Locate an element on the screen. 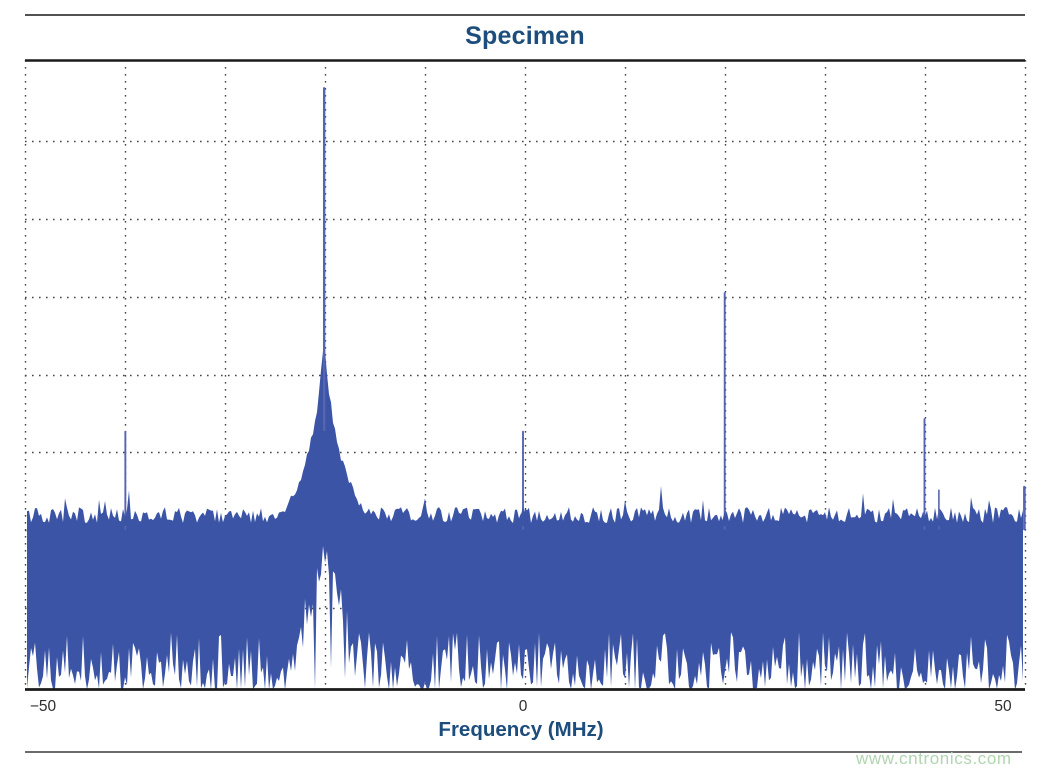  x-axis-label: Frequency (MHz) is located at coordinates (521, 729).